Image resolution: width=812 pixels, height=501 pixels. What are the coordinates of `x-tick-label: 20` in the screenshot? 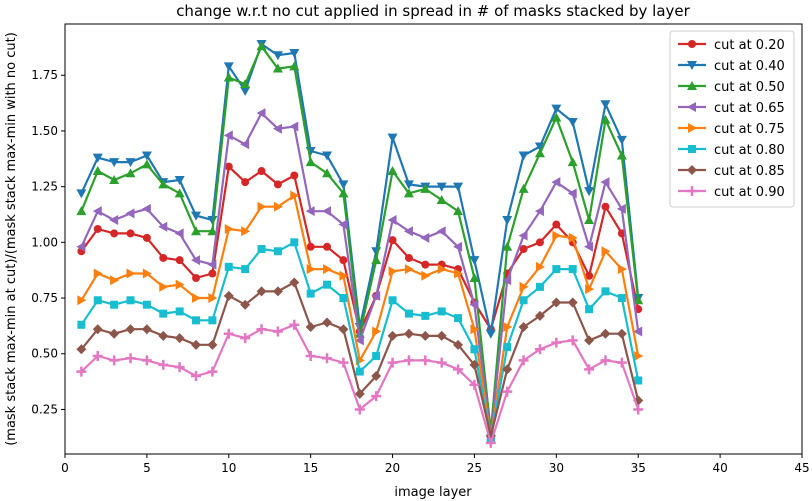 It's located at (392, 468).